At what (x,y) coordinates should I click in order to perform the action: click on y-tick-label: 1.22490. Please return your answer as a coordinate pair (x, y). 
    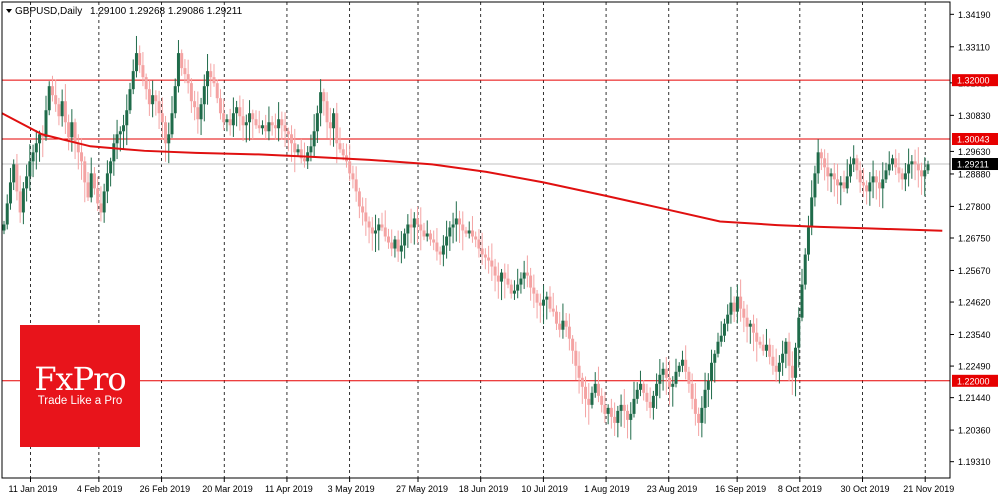
    Looking at the image, I should click on (974, 367).